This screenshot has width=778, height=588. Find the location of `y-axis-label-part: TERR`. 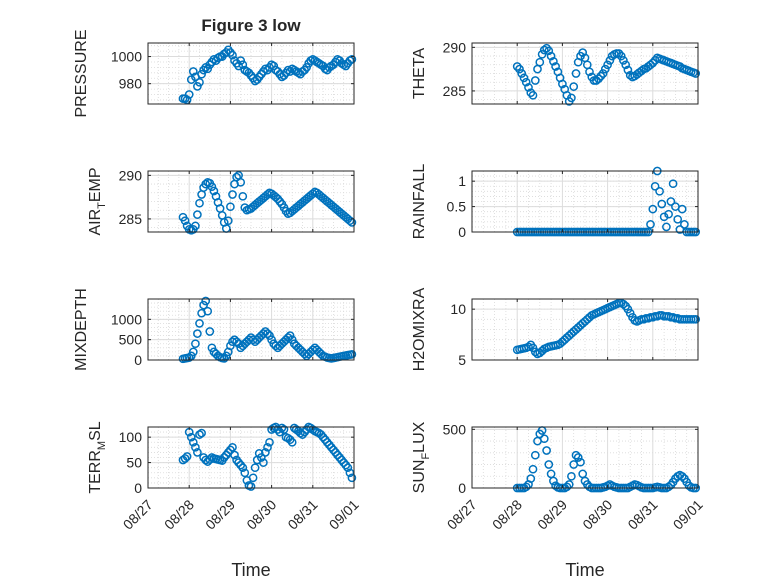

y-axis-label-part: TERR is located at coordinates (95, 472).